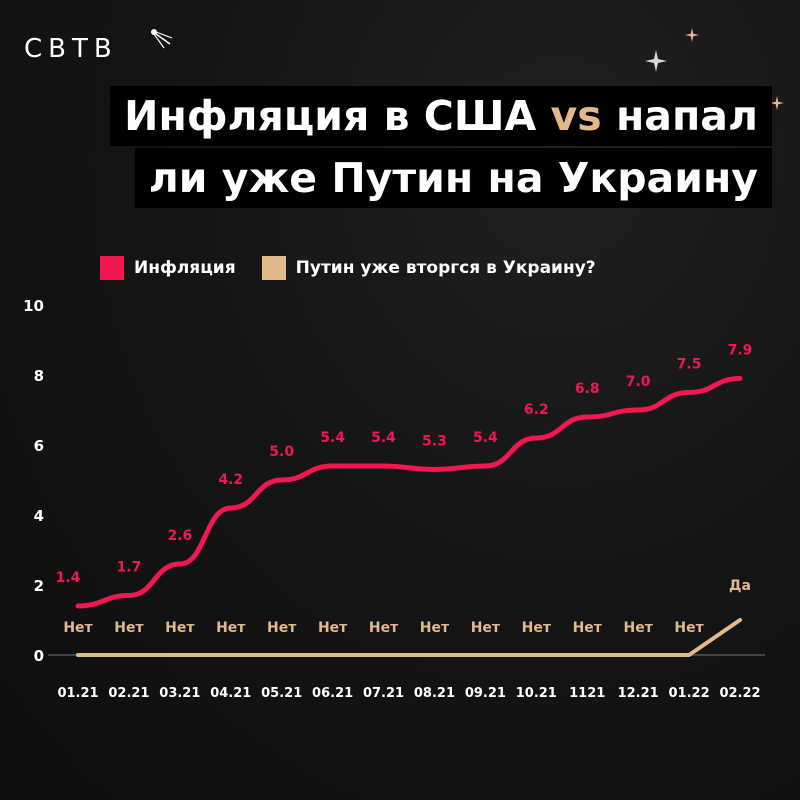  What do you see at coordinates (128, 693) in the screenshot?
I see `x-tick-label: 02.21` at bounding box center [128, 693].